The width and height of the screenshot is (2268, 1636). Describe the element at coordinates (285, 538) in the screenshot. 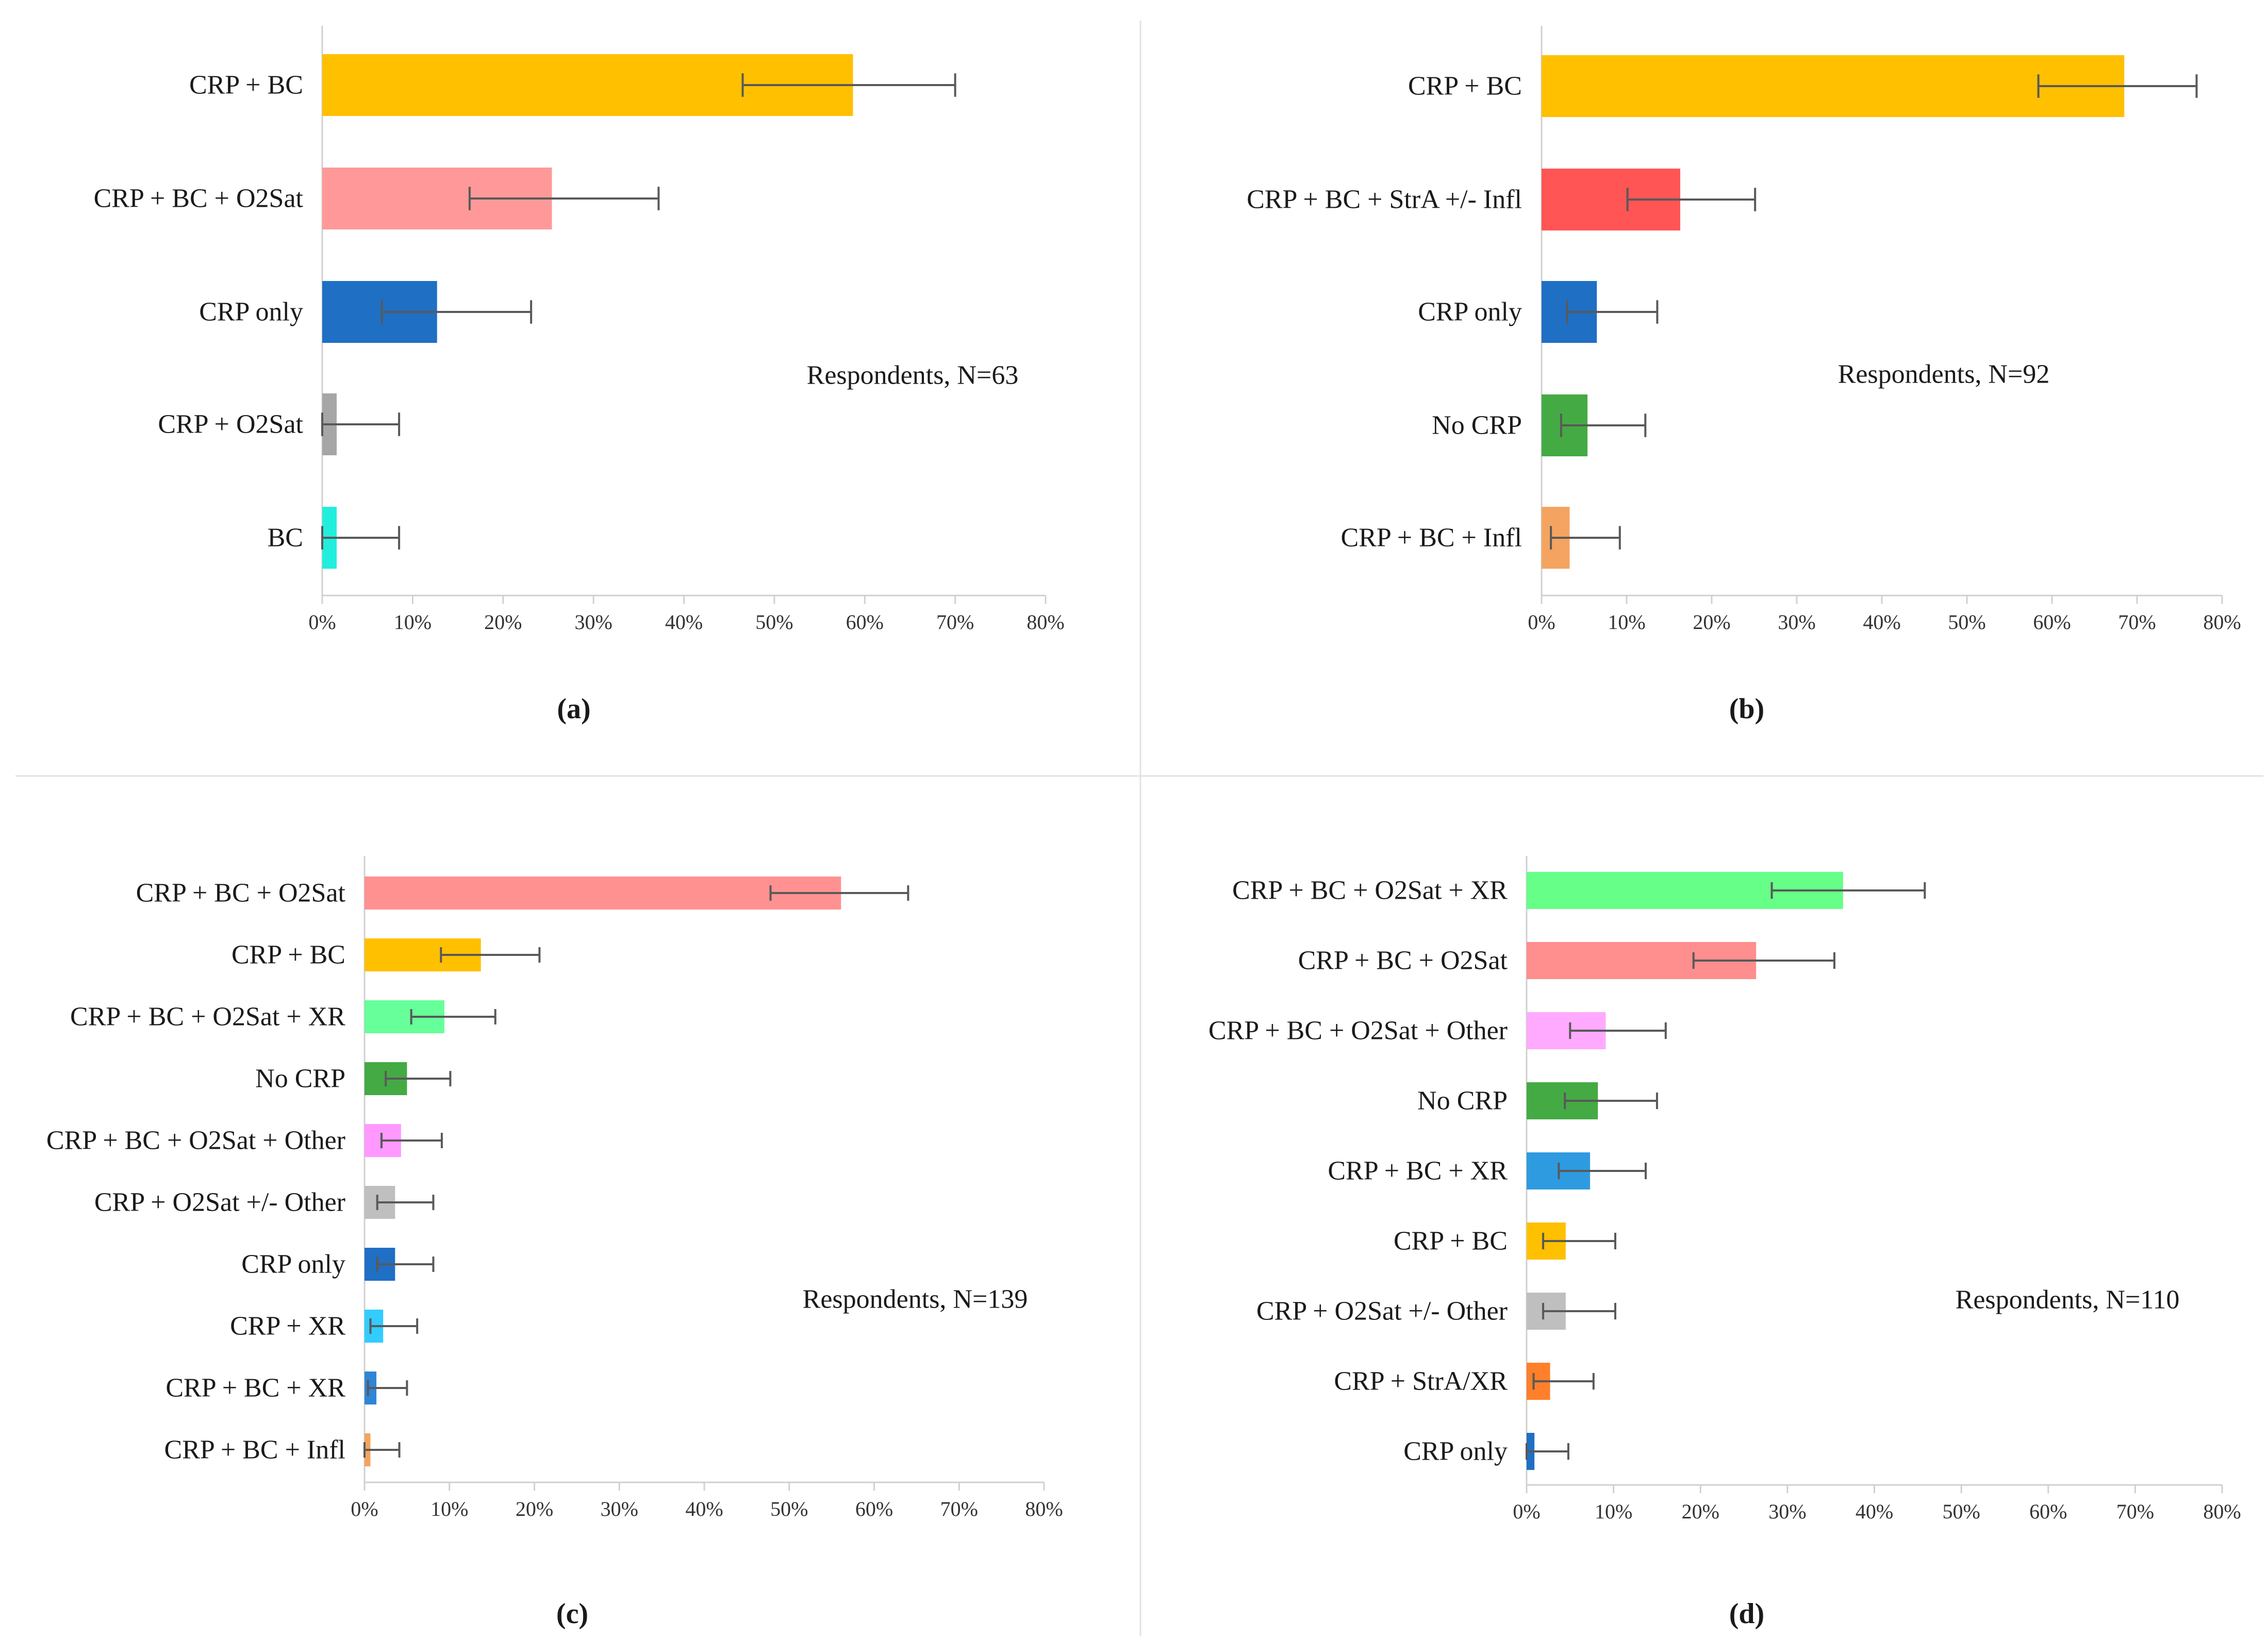

I see `category-label: BC` at that location.